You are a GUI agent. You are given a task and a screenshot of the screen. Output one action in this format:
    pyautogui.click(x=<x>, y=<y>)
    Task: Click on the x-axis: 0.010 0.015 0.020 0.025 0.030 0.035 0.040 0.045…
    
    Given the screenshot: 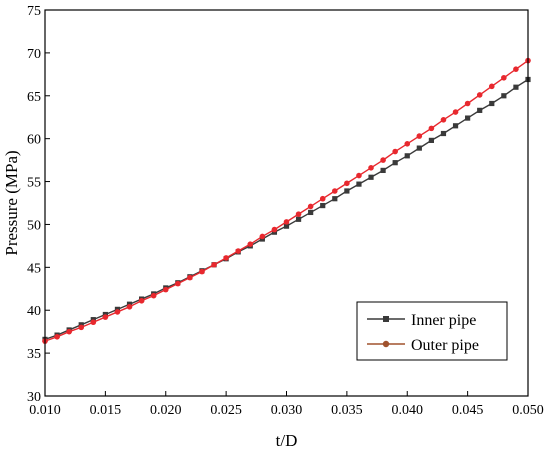 What is the action you would take?
    pyautogui.click(x=286, y=404)
    